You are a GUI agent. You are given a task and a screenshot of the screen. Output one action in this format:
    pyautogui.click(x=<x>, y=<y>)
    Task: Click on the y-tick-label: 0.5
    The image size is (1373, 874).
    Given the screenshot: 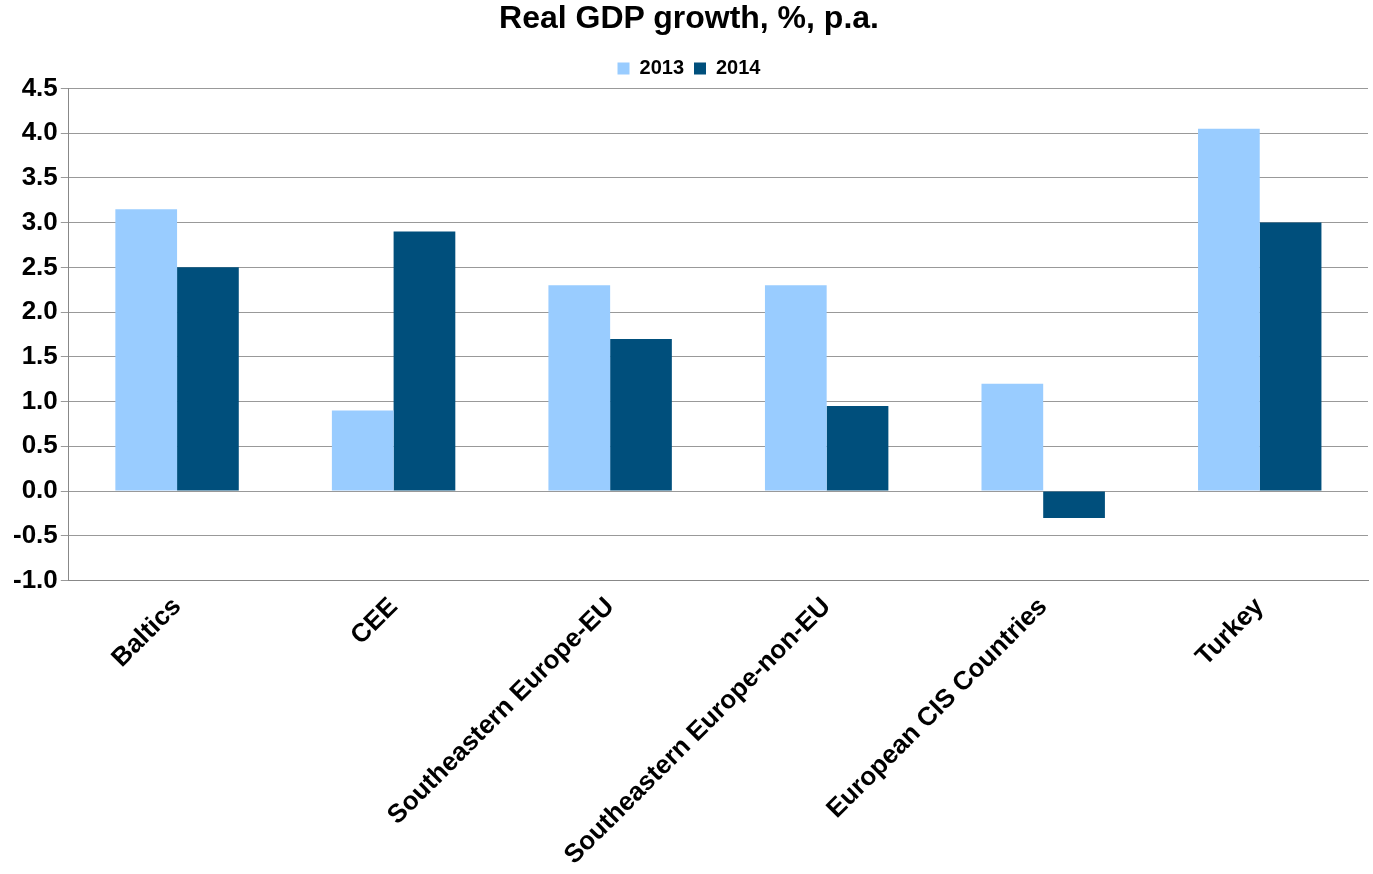 What is the action you would take?
    pyautogui.click(x=39, y=444)
    